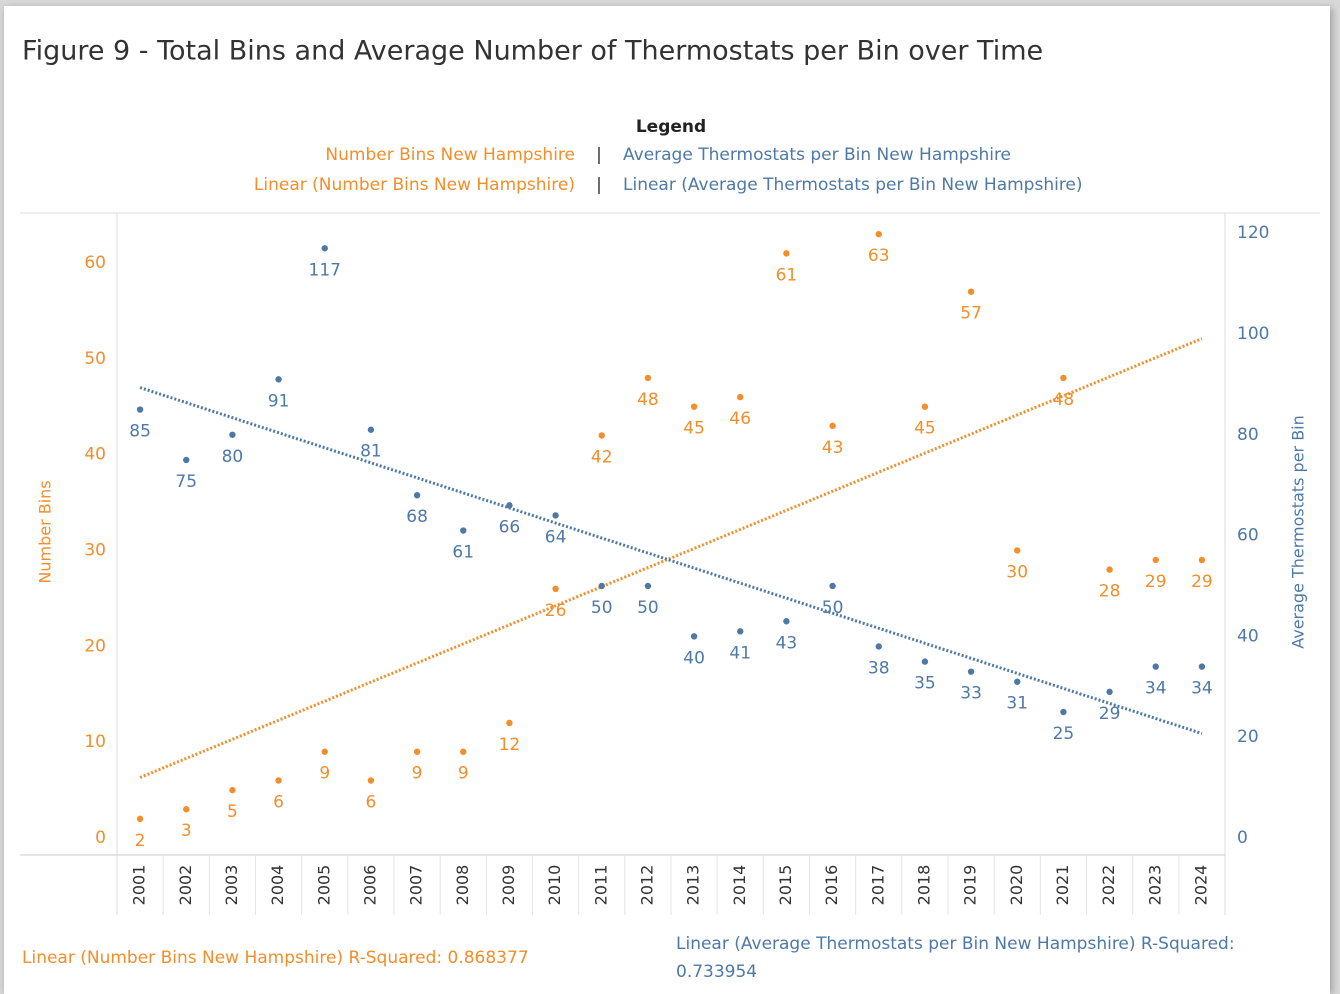 The image size is (1340, 994). Describe the element at coordinates (1108, 885) in the screenshot. I see `x-tick-label: 2022` at that location.